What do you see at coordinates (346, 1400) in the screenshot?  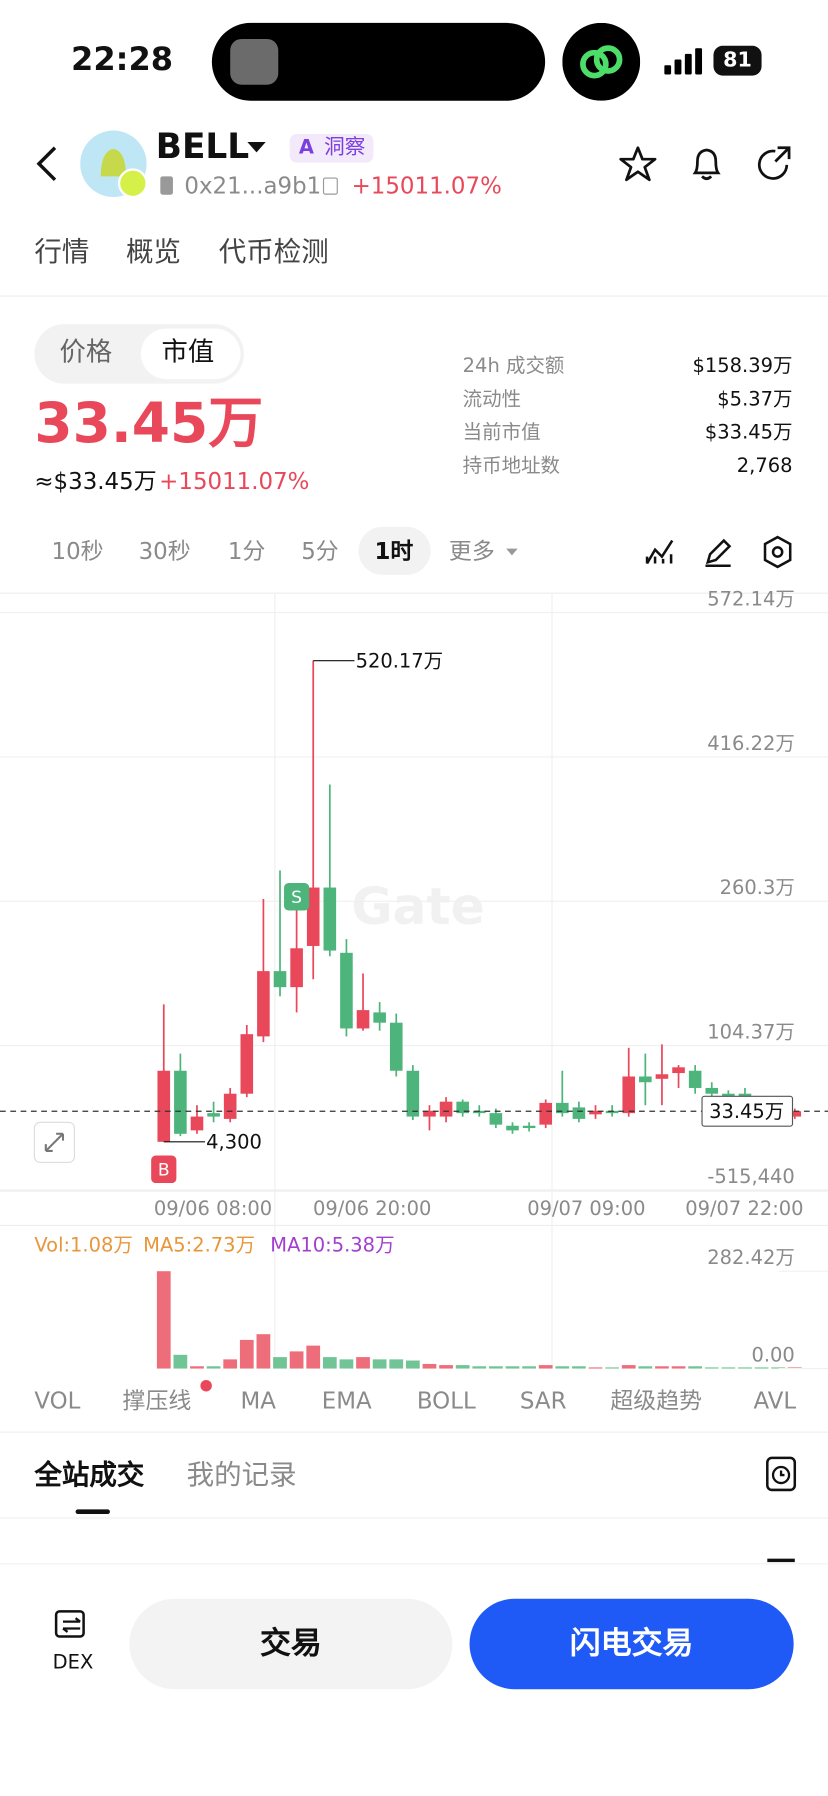 I see `indicator-tab: EMA` at bounding box center [346, 1400].